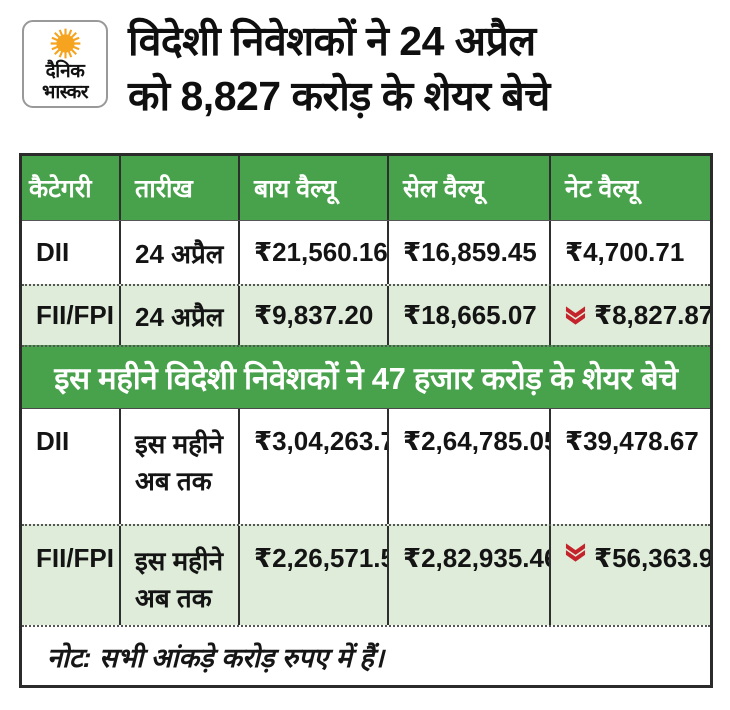 The height and width of the screenshot is (710, 730). I want to click on cell-buy: ₹3,04,263.72, so click(314, 466).